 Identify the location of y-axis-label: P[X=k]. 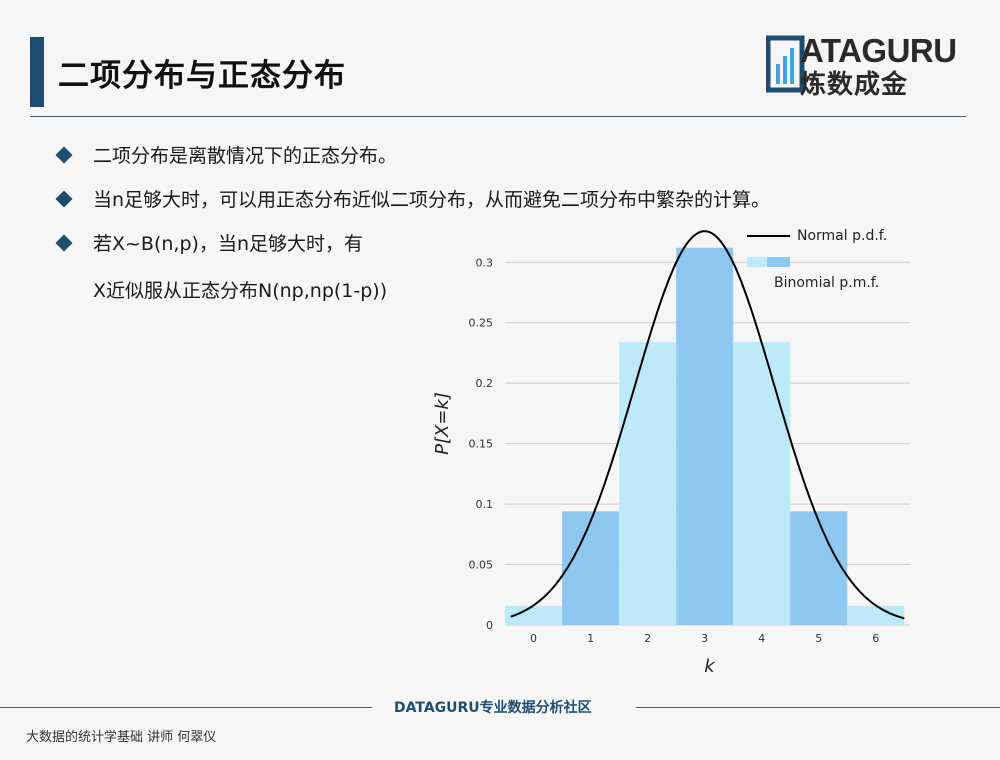
(442, 423).